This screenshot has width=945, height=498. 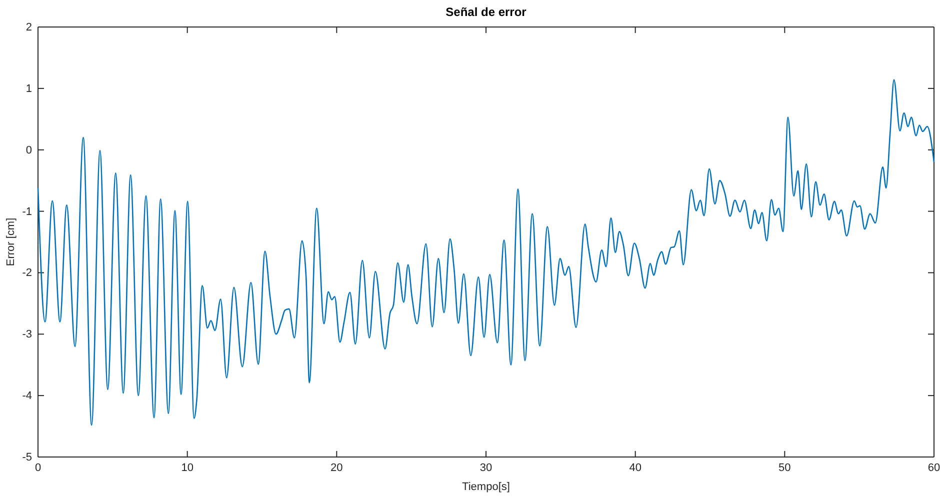 I want to click on y-tick-label: -2, so click(x=27, y=273).